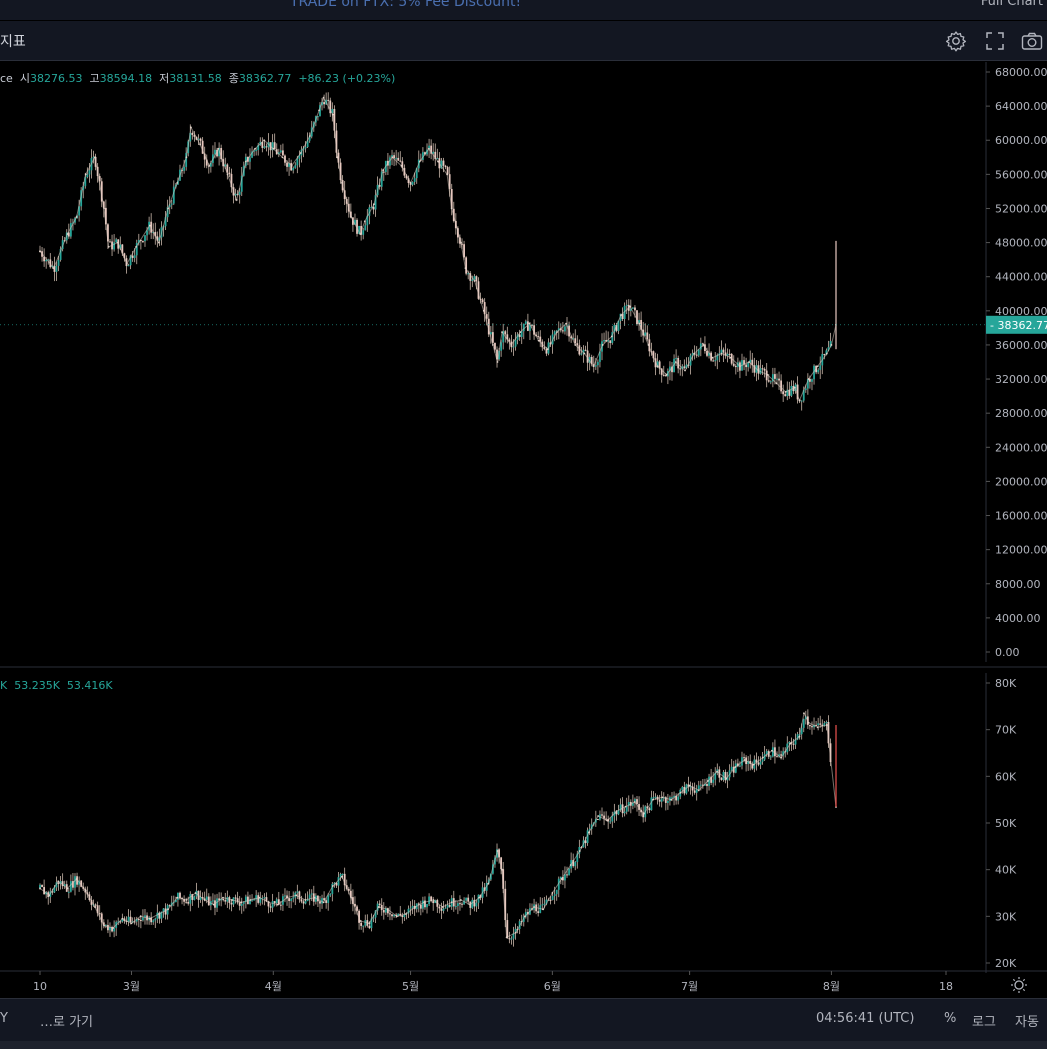 The width and height of the screenshot is (1047, 1049). What do you see at coordinates (1011, 4) in the screenshot?
I see `full-chart-link: Full Chart` at bounding box center [1011, 4].